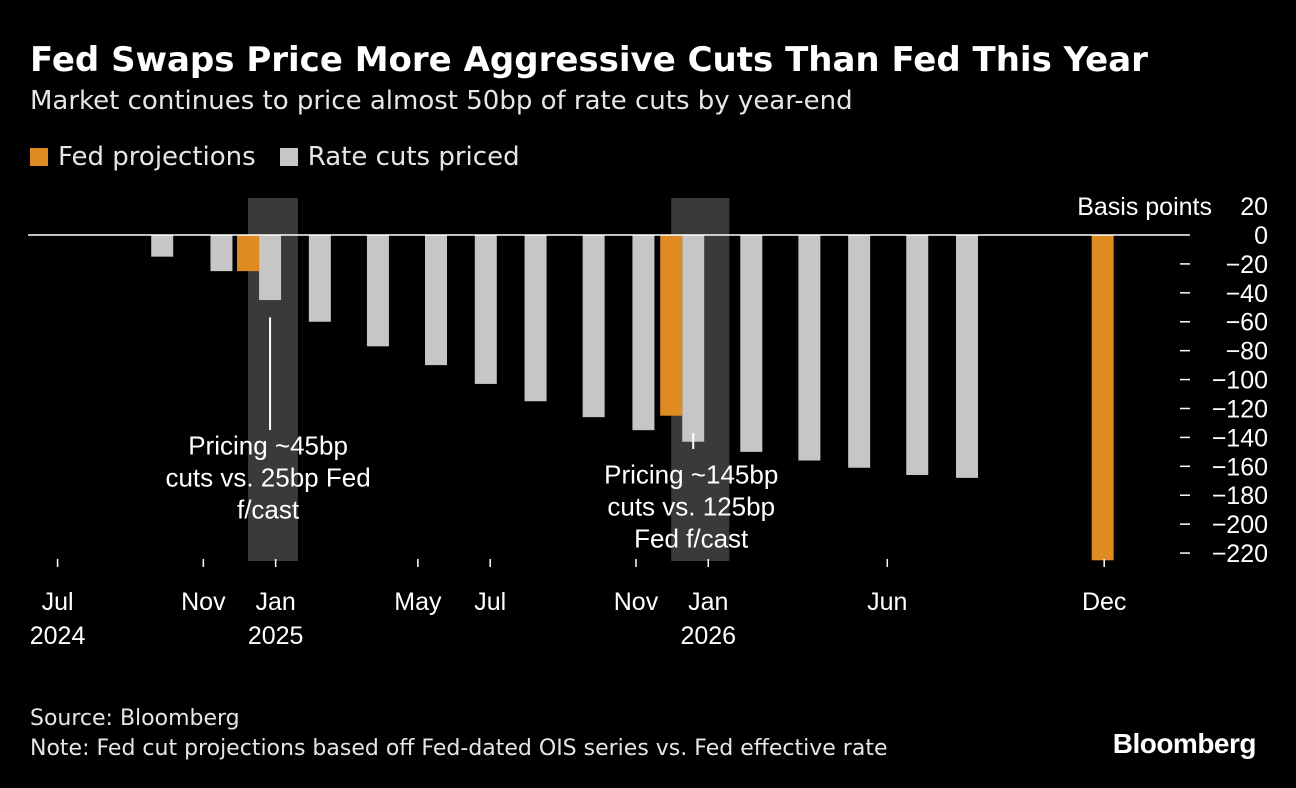 This screenshot has width=1296, height=788. Describe the element at coordinates (691, 507) in the screenshot. I see `annotation-2-line-2: cuts vs. 125bp` at that location.